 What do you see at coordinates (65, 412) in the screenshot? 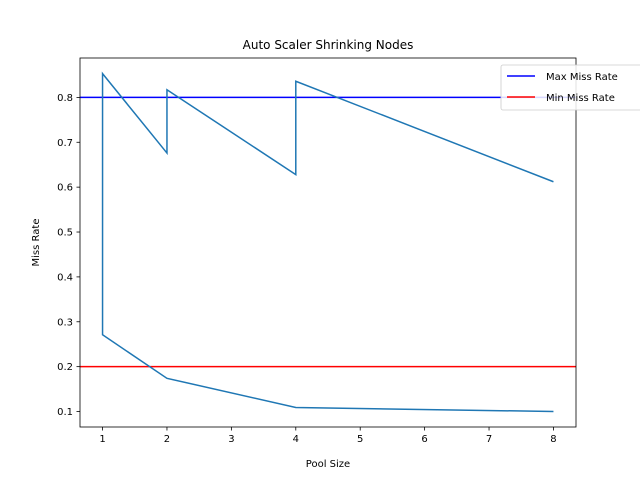
I see `y-tick-label: 0.1` at bounding box center [65, 412].